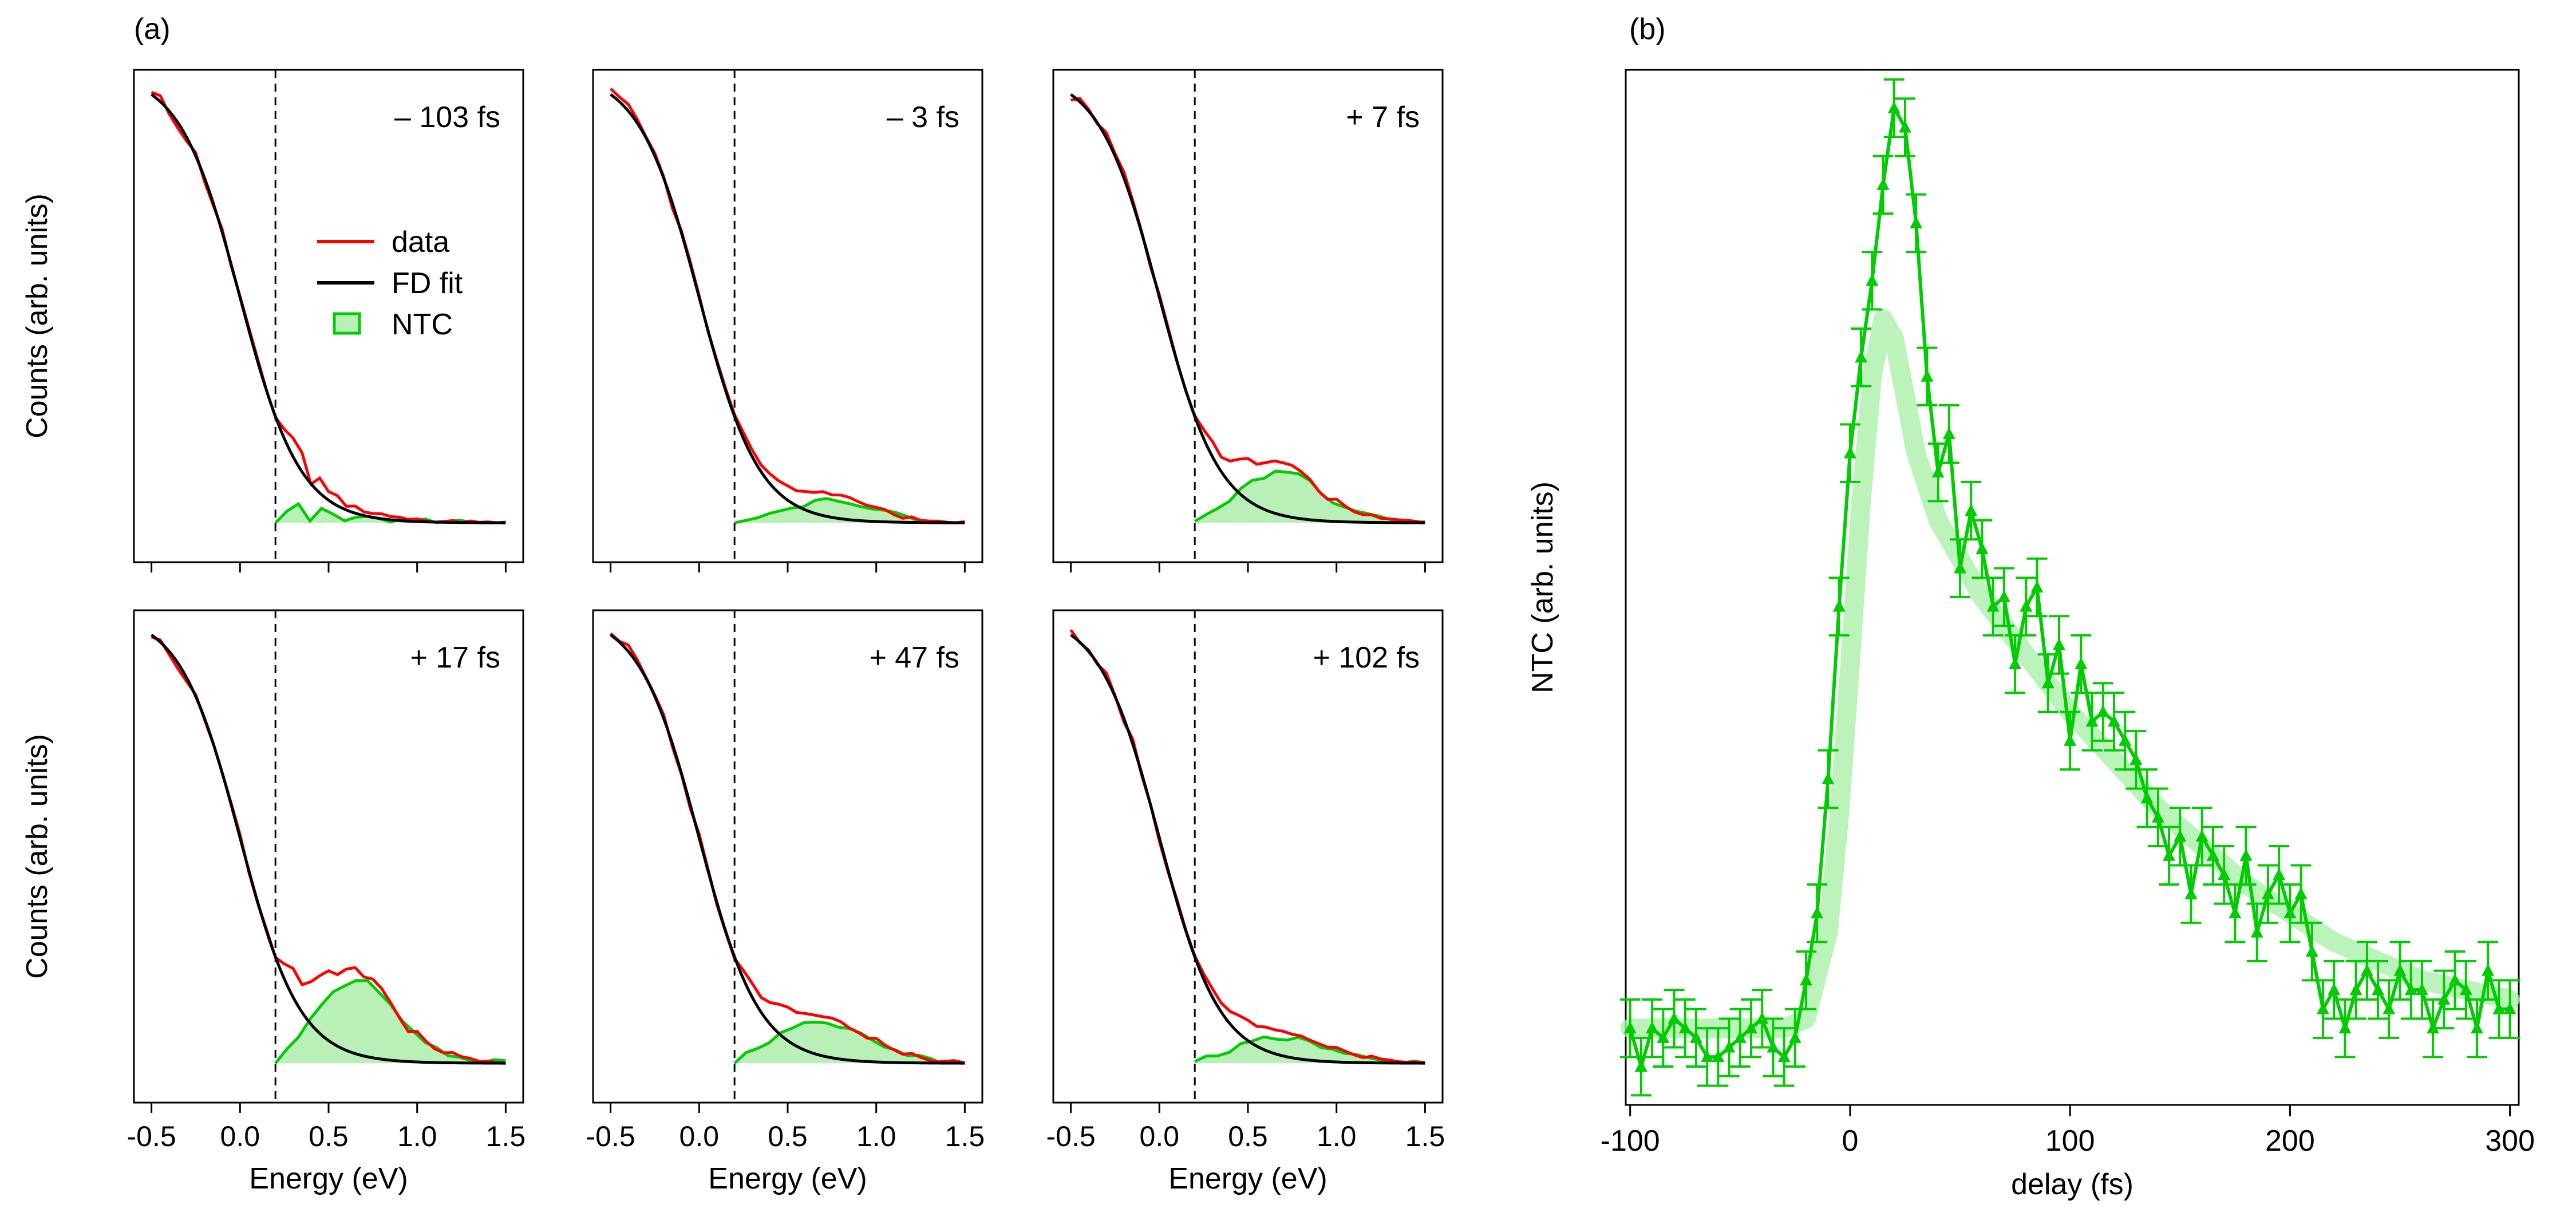 The height and width of the screenshot is (1232, 2576). What do you see at coordinates (455, 657) in the screenshot?
I see `delay-label: + 17 fs` at bounding box center [455, 657].